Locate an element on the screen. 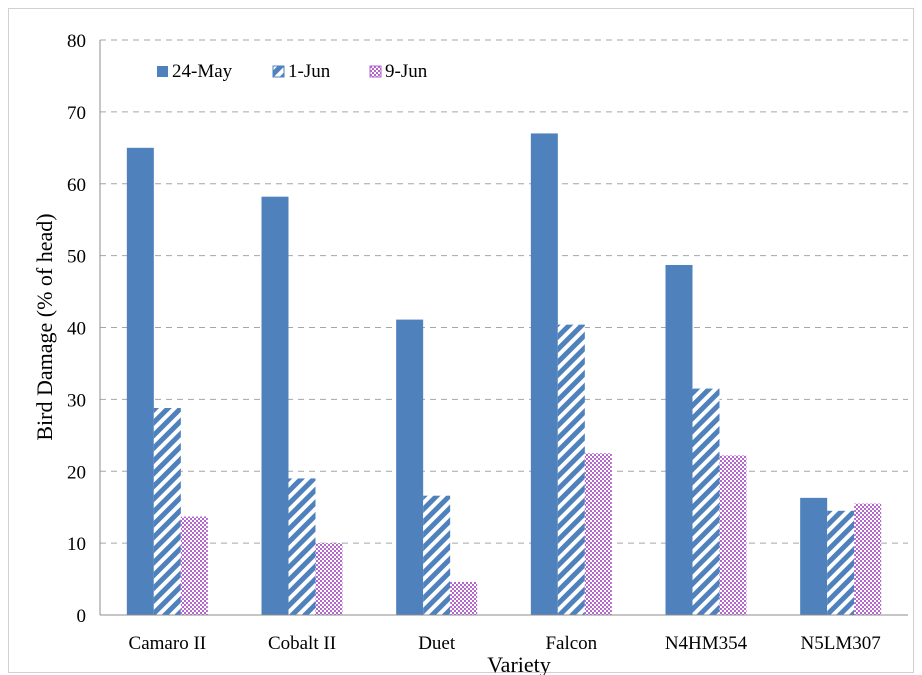  y-tick-label: 50 is located at coordinates (76, 257).